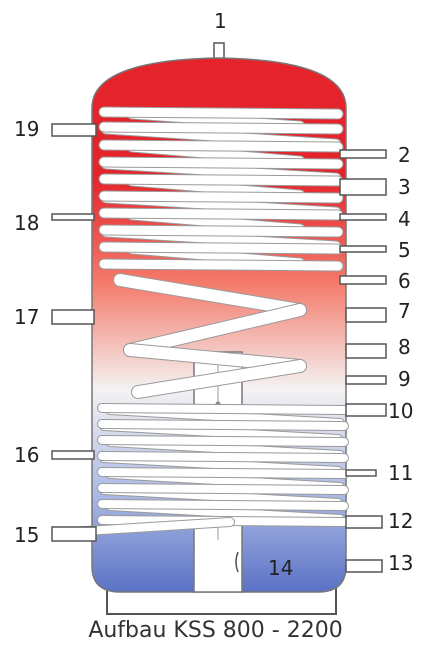 The width and height of the screenshot is (431, 666). I want to click on label-2: 2, so click(404, 155).